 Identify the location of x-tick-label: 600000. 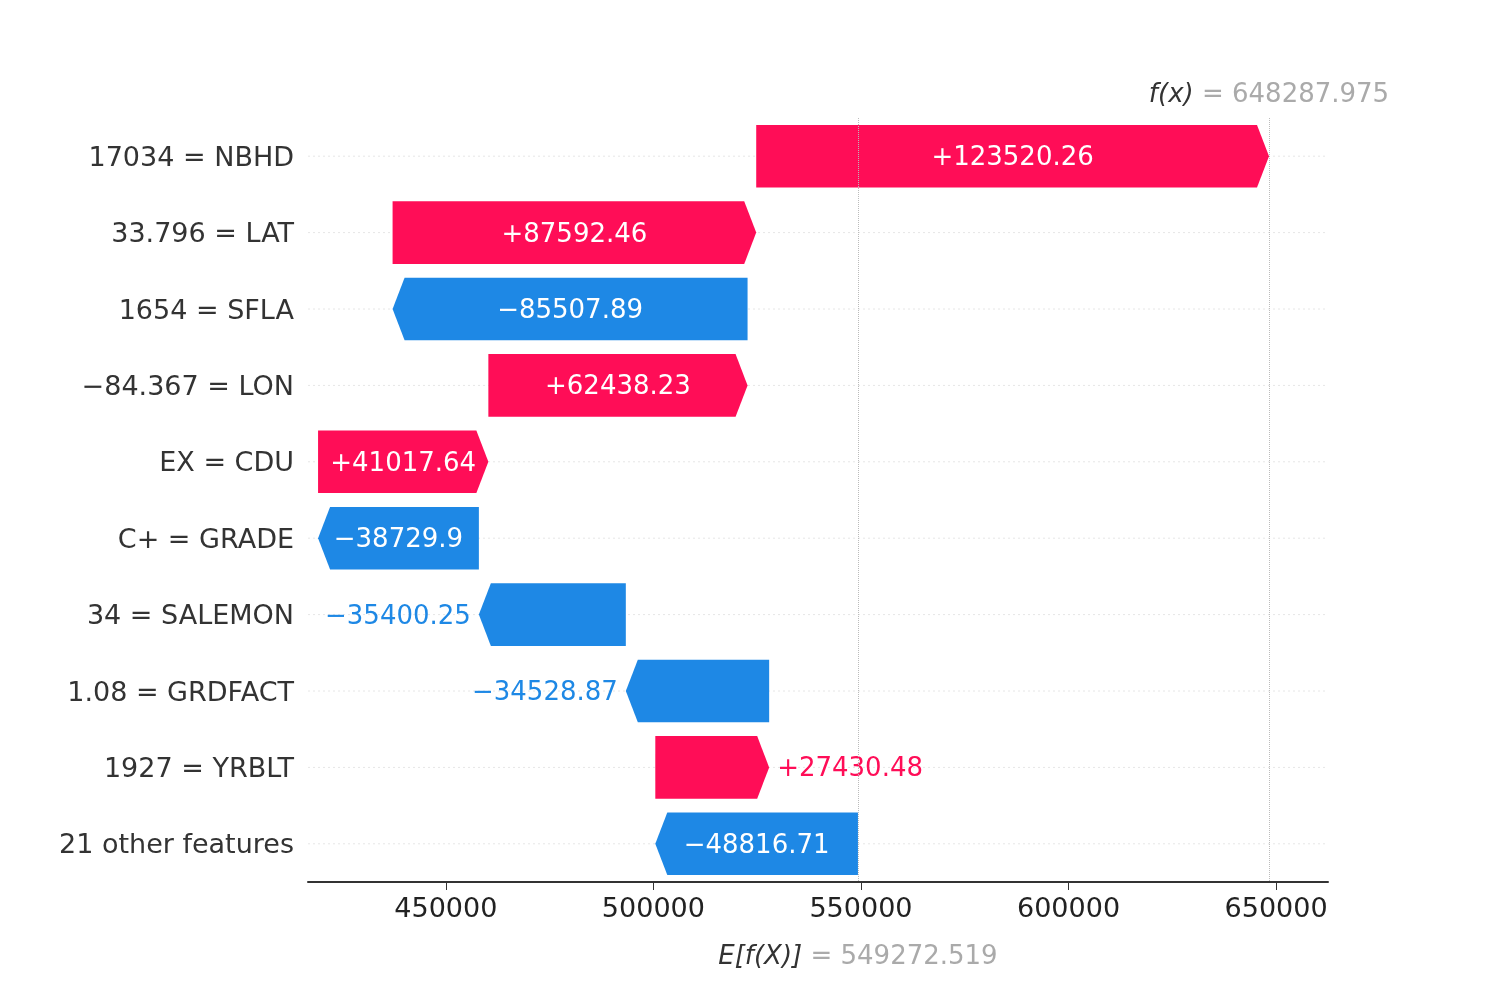
(1069, 907).